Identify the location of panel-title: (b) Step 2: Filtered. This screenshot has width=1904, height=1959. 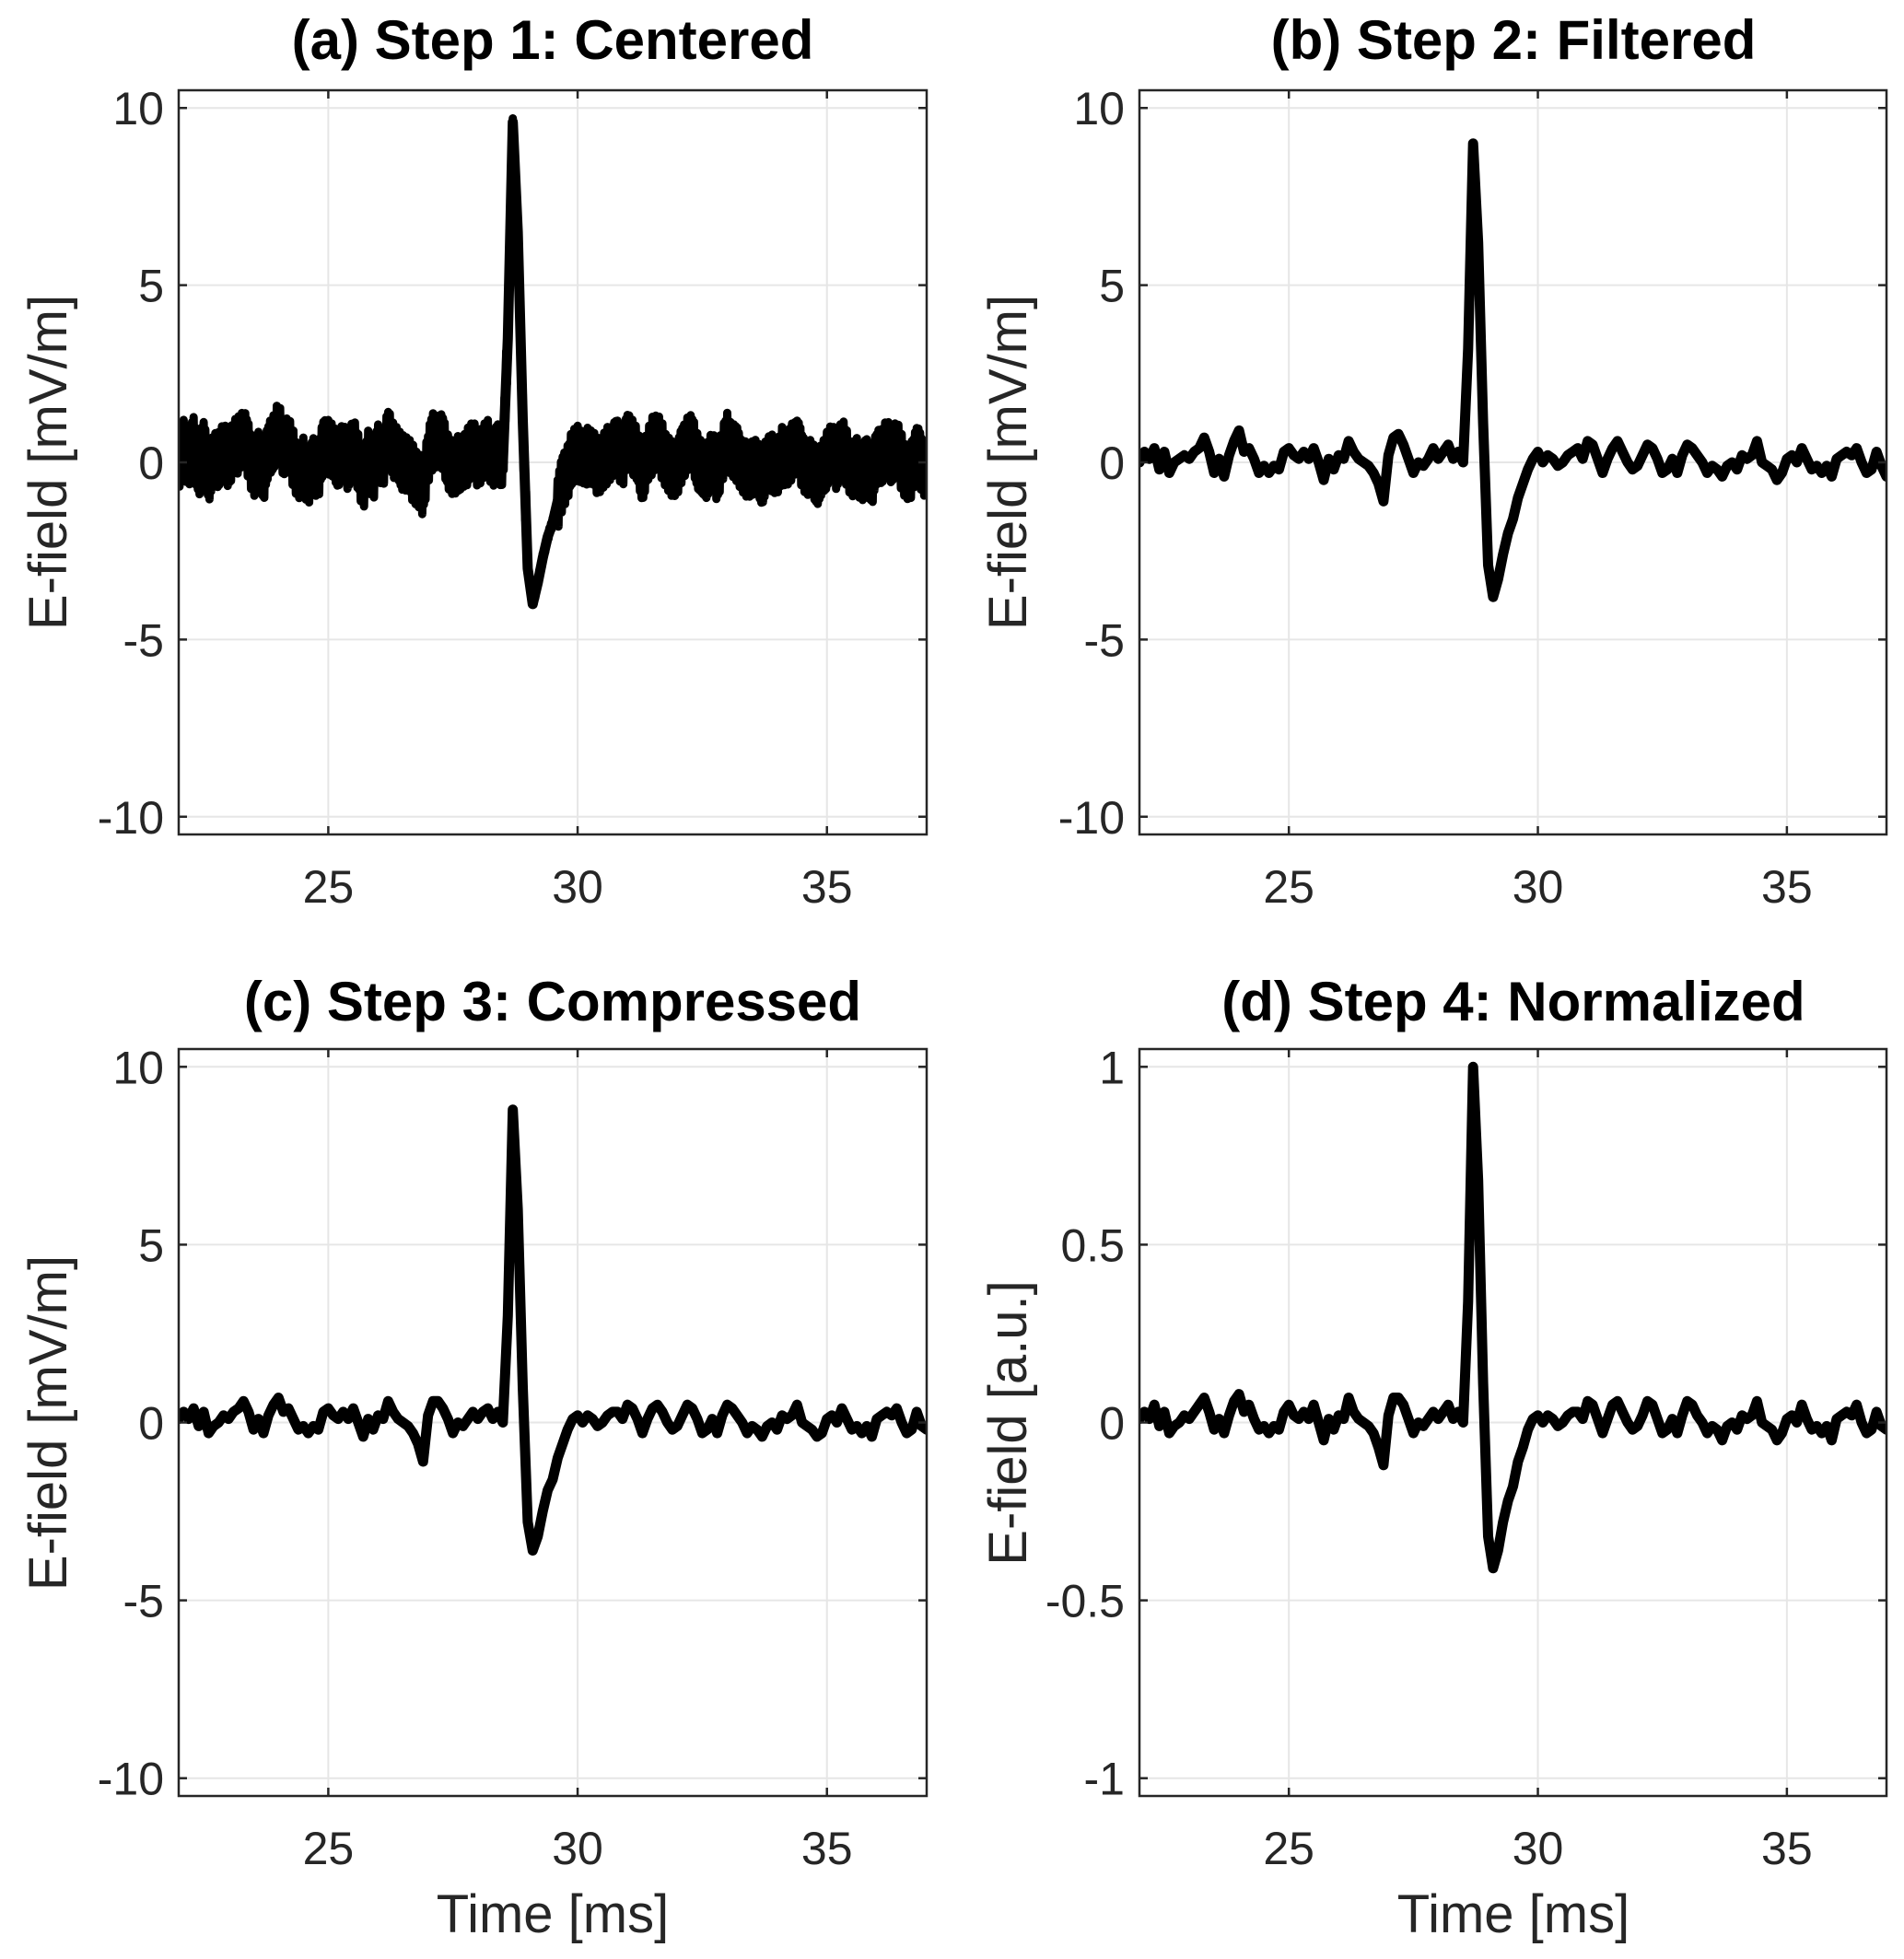
(1514, 40).